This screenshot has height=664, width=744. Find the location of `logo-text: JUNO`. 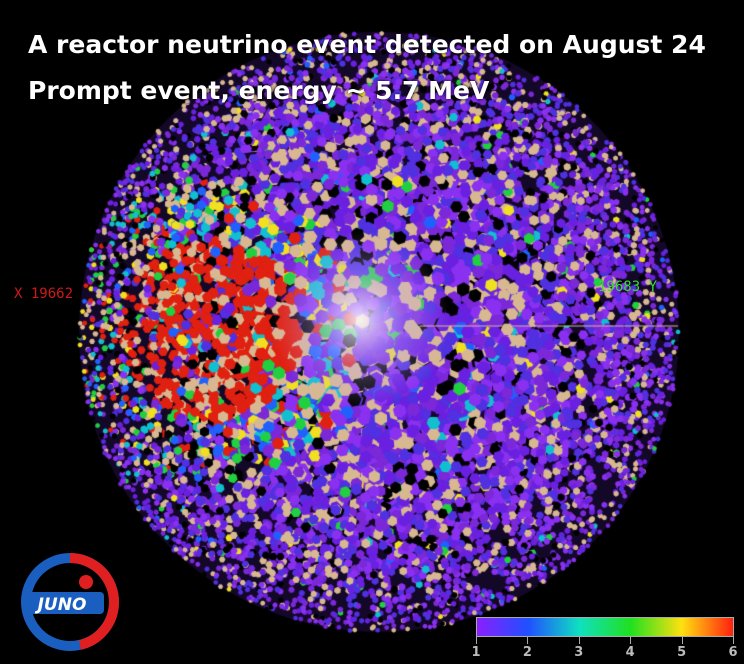

logo-text: JUNO is located at coordinates (61, 605).